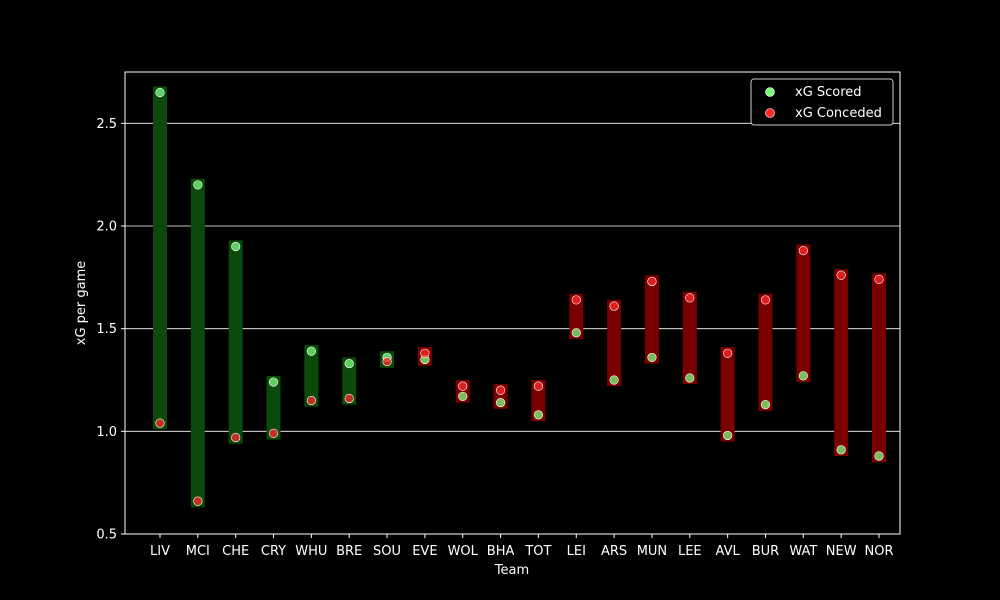  Describe the element at coordinates (81, 303) in the screenshot. I see `y-axis-title: xG per game` at that location.